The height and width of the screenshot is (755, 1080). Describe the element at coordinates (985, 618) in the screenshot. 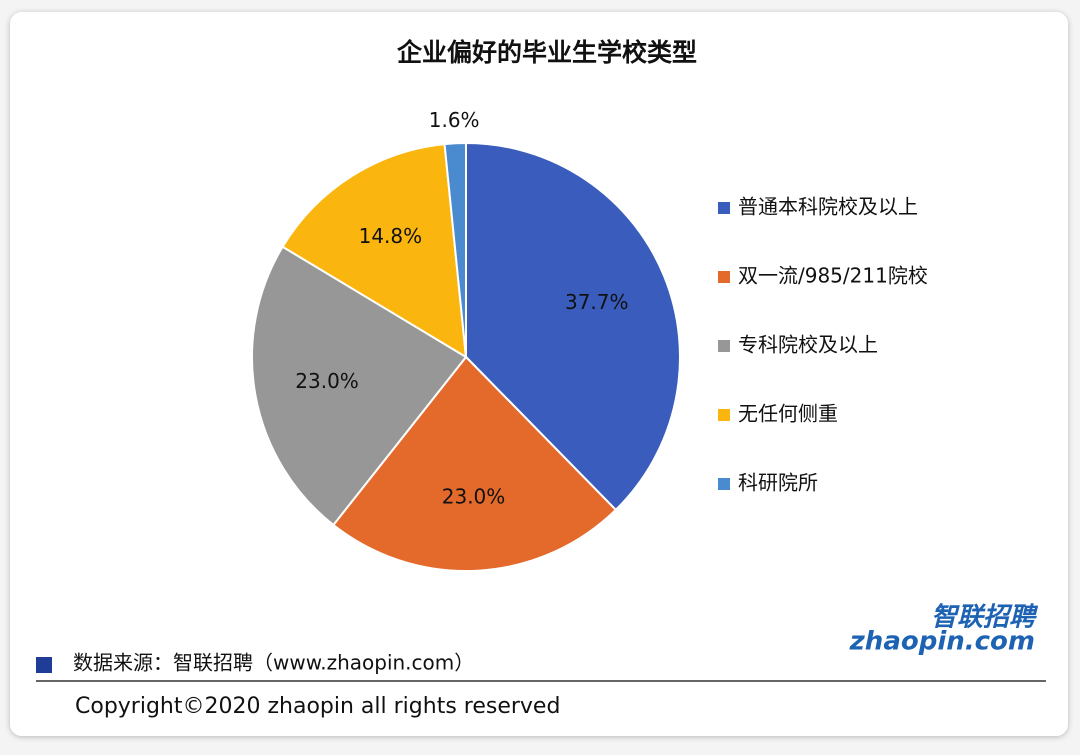

I see `logo-cn: 智联招聘` at that location.